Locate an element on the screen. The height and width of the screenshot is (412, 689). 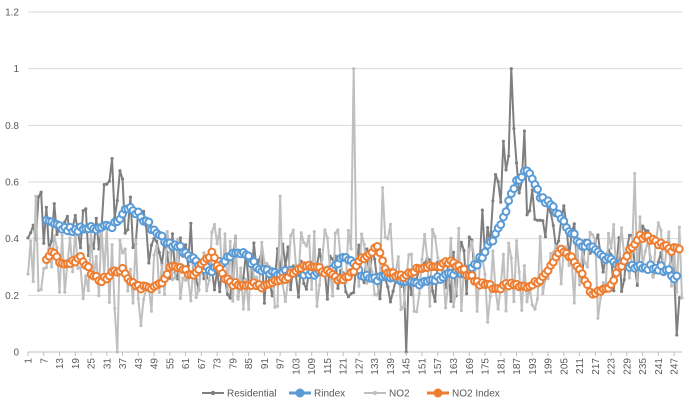
legend-label: Residential is located at coordinates (251, 394).